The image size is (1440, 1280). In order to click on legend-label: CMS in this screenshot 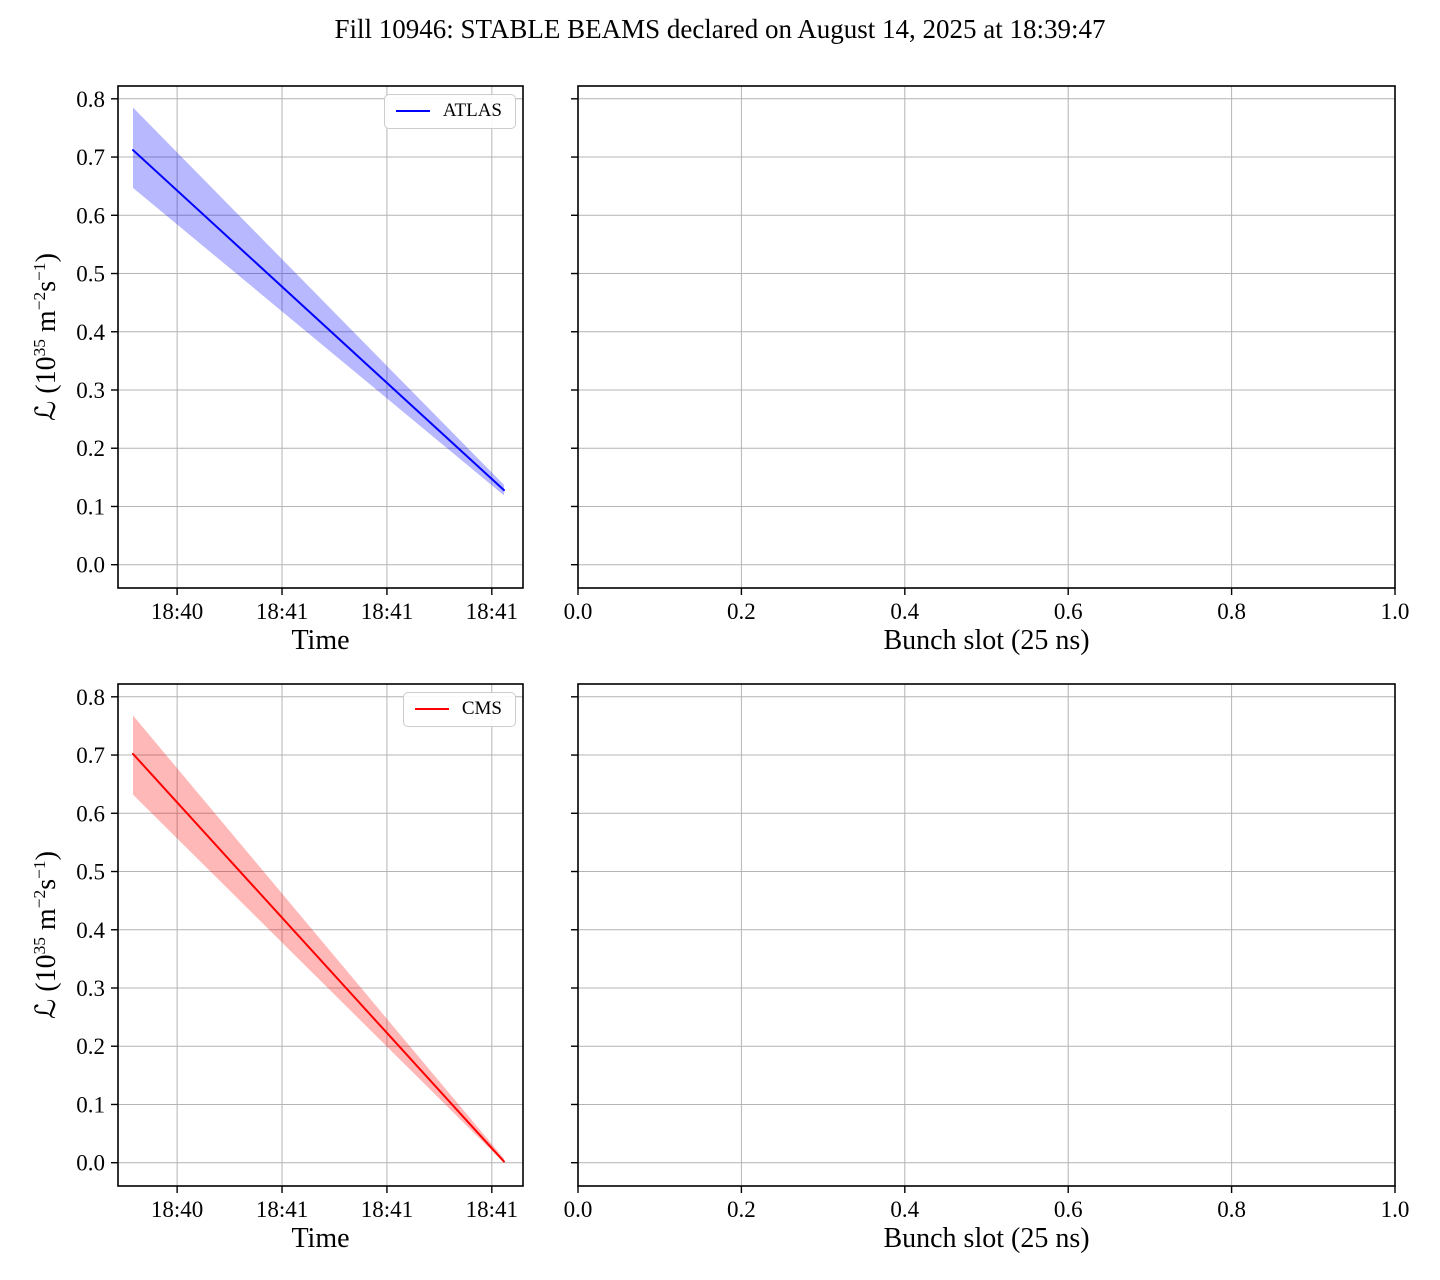, I will do `click(481, 708)`.